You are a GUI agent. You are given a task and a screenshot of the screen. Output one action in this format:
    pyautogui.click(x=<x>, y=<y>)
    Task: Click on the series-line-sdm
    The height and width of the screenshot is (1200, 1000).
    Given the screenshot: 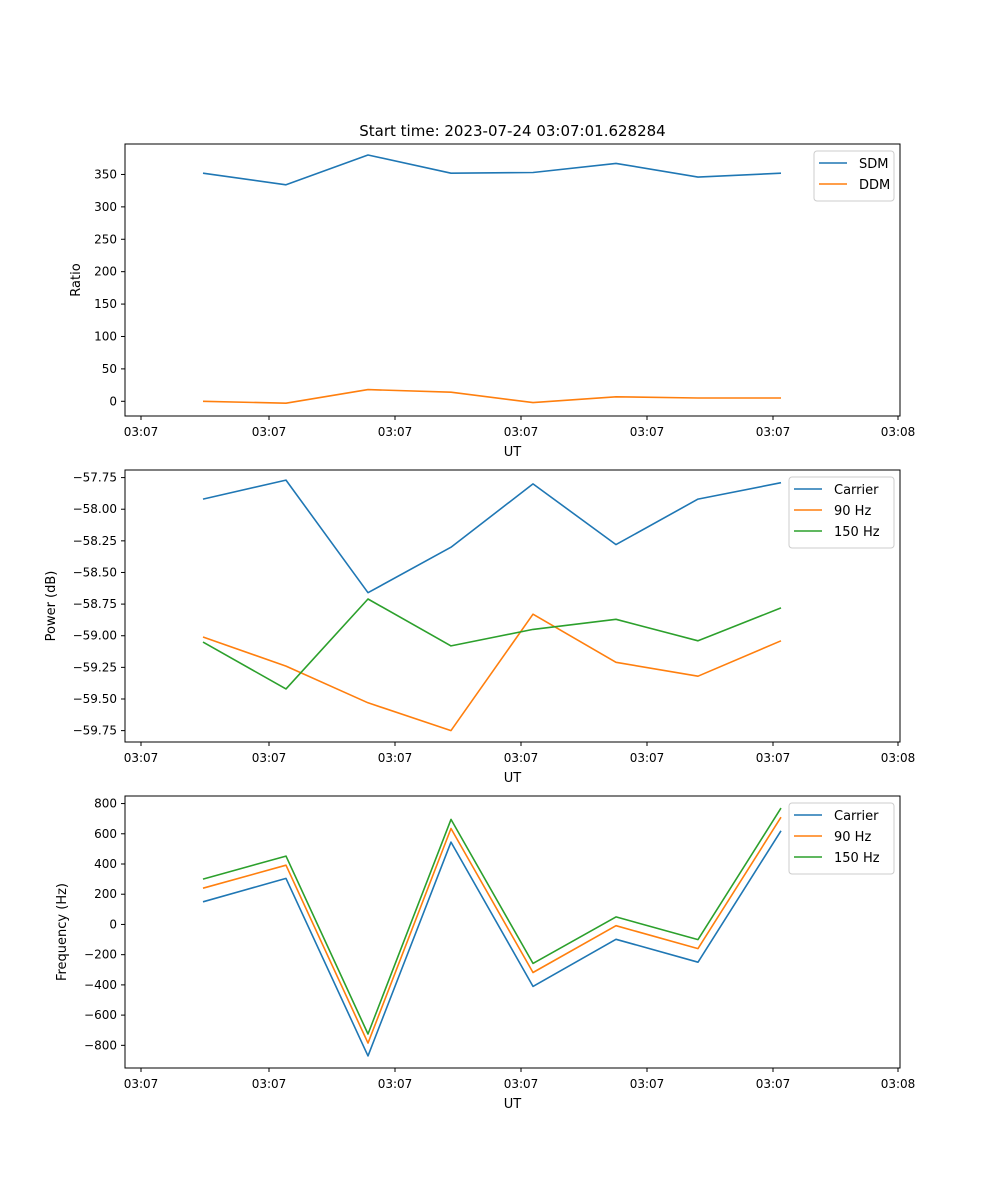 What is the action you would take?
    pyautogui.click(x=492, y=170)
    